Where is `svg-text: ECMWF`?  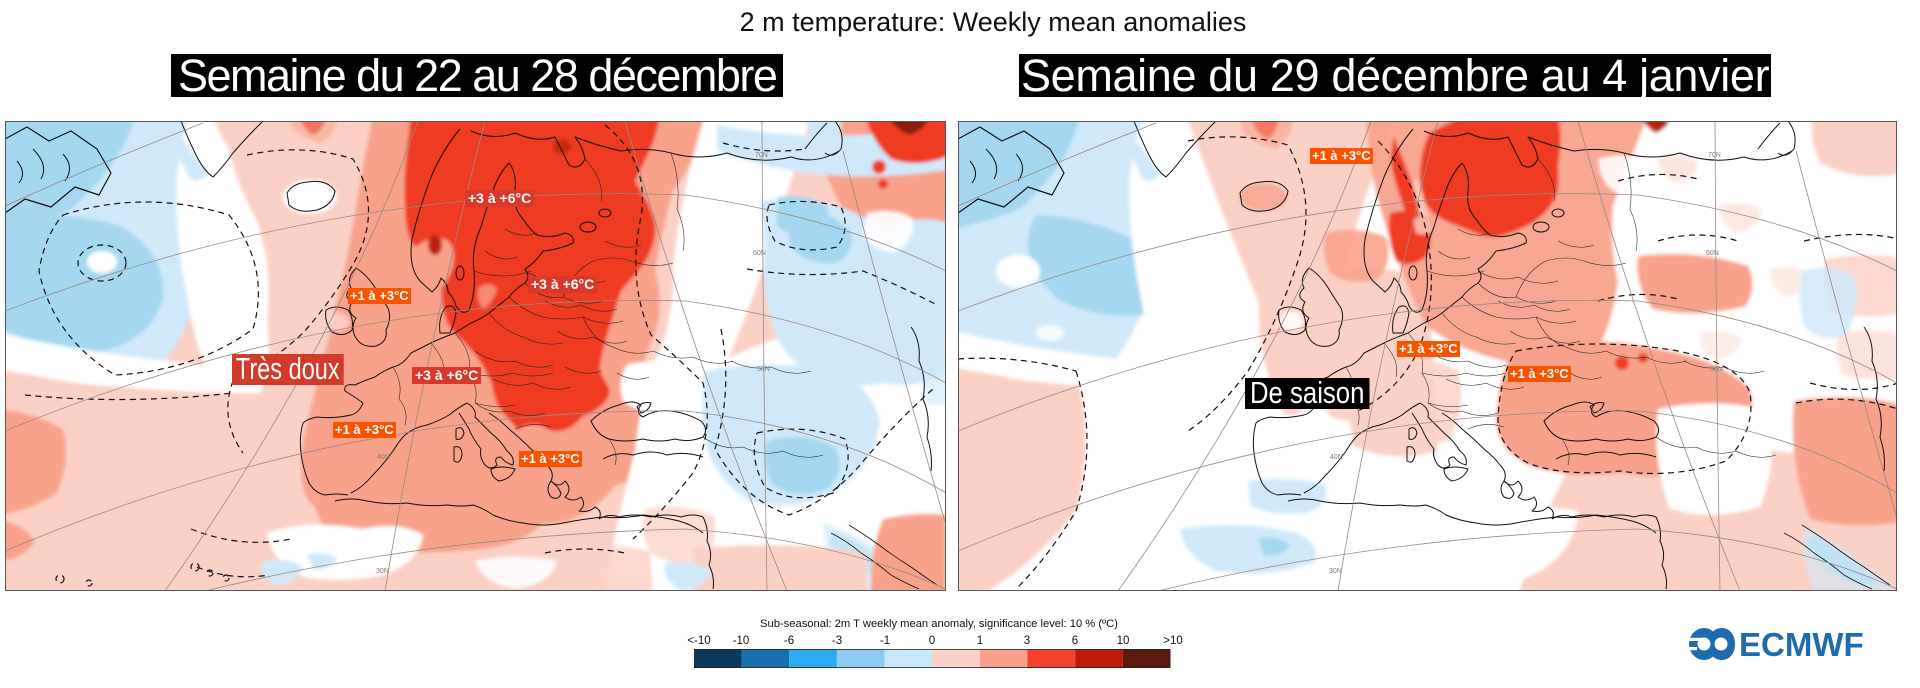 svg-text: ECMWF is located at coordinates (1801, 644).